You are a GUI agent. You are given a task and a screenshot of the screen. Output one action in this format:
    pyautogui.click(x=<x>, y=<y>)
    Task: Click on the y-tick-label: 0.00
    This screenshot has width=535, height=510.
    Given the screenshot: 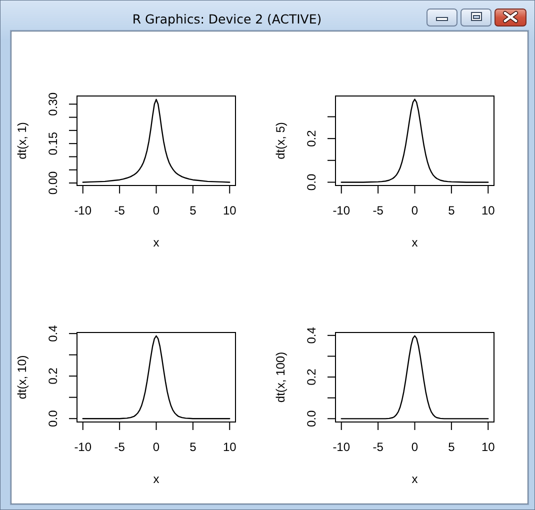 What is the action you would take?
    pyautogui.click(x=53, y=183)
    